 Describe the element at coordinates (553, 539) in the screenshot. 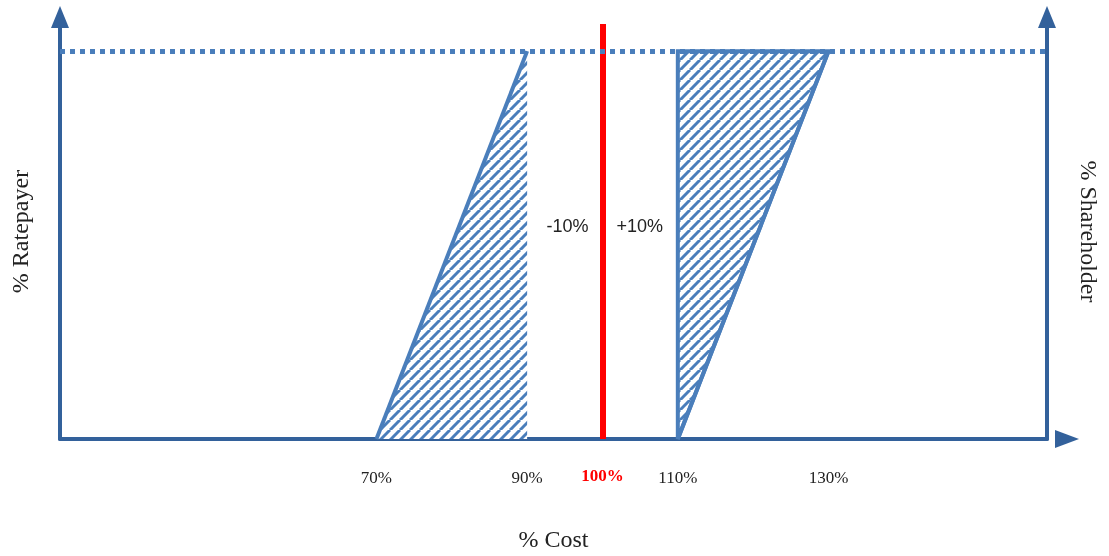

I see `x-axis-title: % Cost` at that location.